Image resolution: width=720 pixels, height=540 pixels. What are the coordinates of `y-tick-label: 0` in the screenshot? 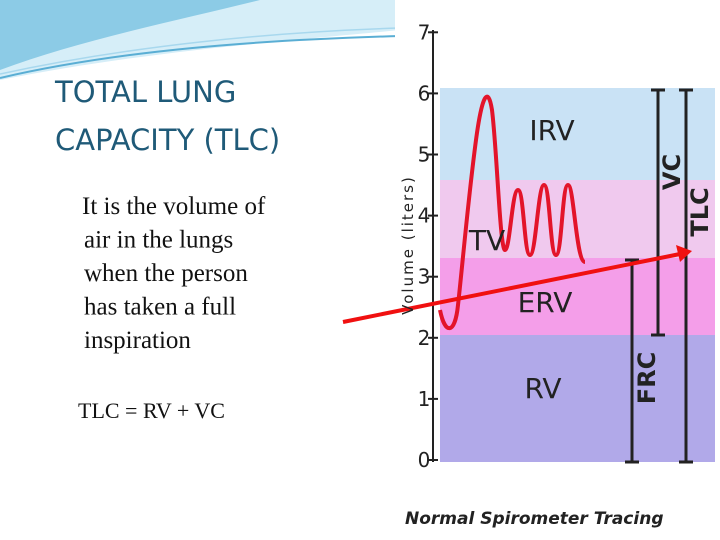 It's located at (424, 460).